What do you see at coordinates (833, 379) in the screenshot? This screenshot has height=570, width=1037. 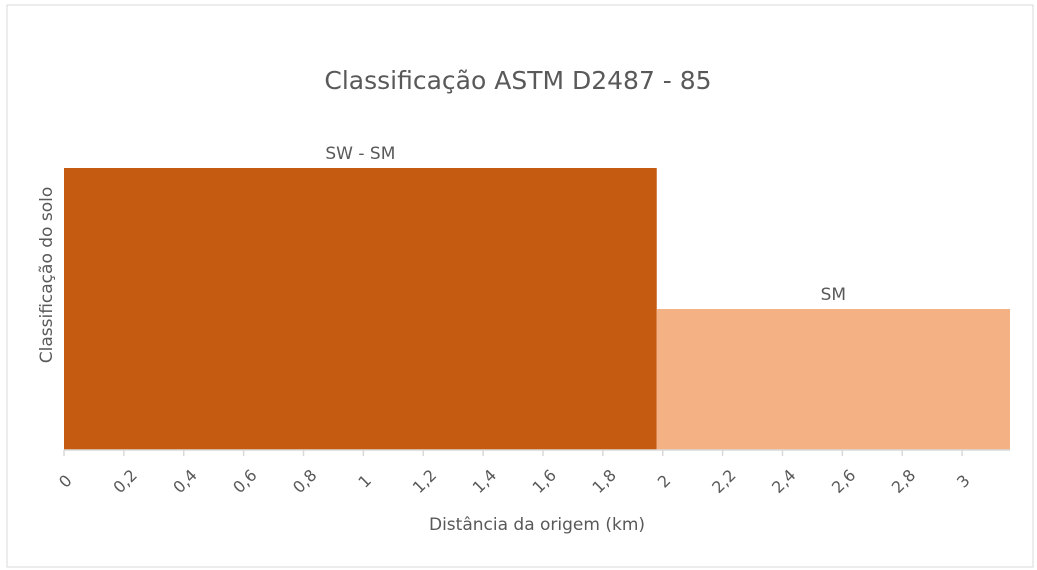 I see `bar` at bounding box center [833, 379].